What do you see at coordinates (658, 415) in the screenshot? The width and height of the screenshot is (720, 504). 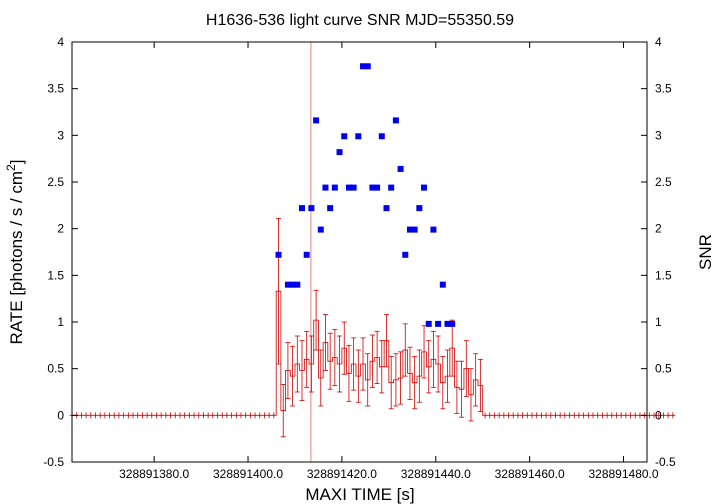 I see `y-tick-label-right: 0` at bounding box center [658, 415].